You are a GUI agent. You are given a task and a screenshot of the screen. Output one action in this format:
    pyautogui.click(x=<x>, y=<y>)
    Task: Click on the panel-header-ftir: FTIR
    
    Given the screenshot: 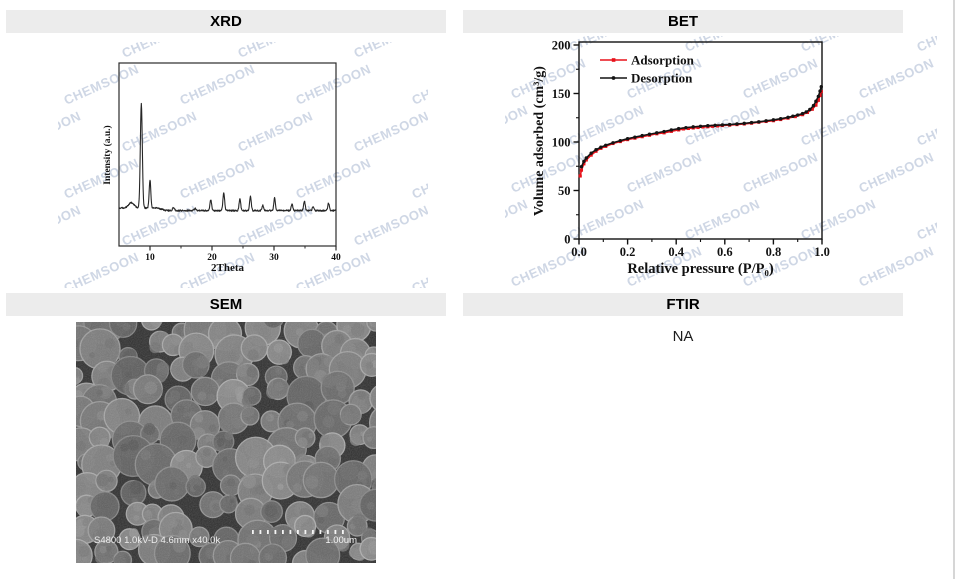 What is the action you would take?
    pyautogui.click(x=683, y=304)
    